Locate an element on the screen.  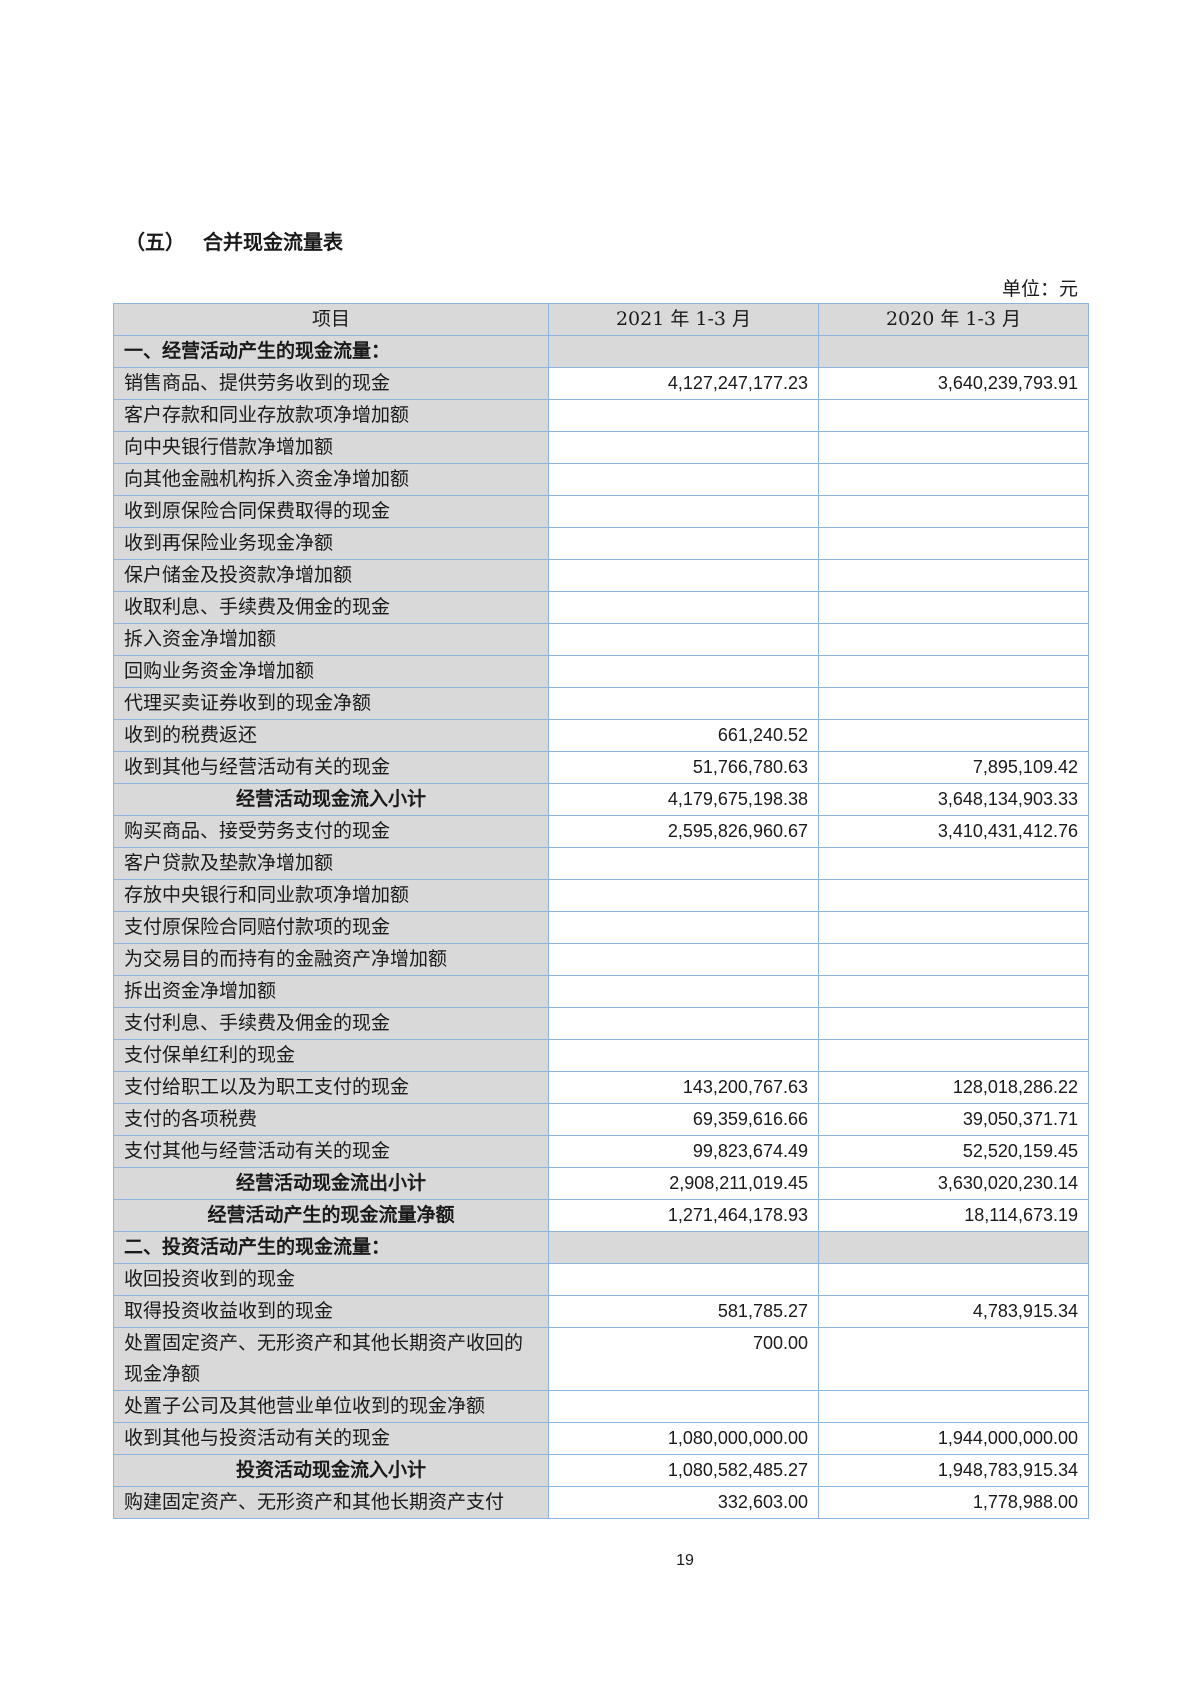
row-label: 销售商品、提供劳务收到的现金 is located at coordinates (331, 383).